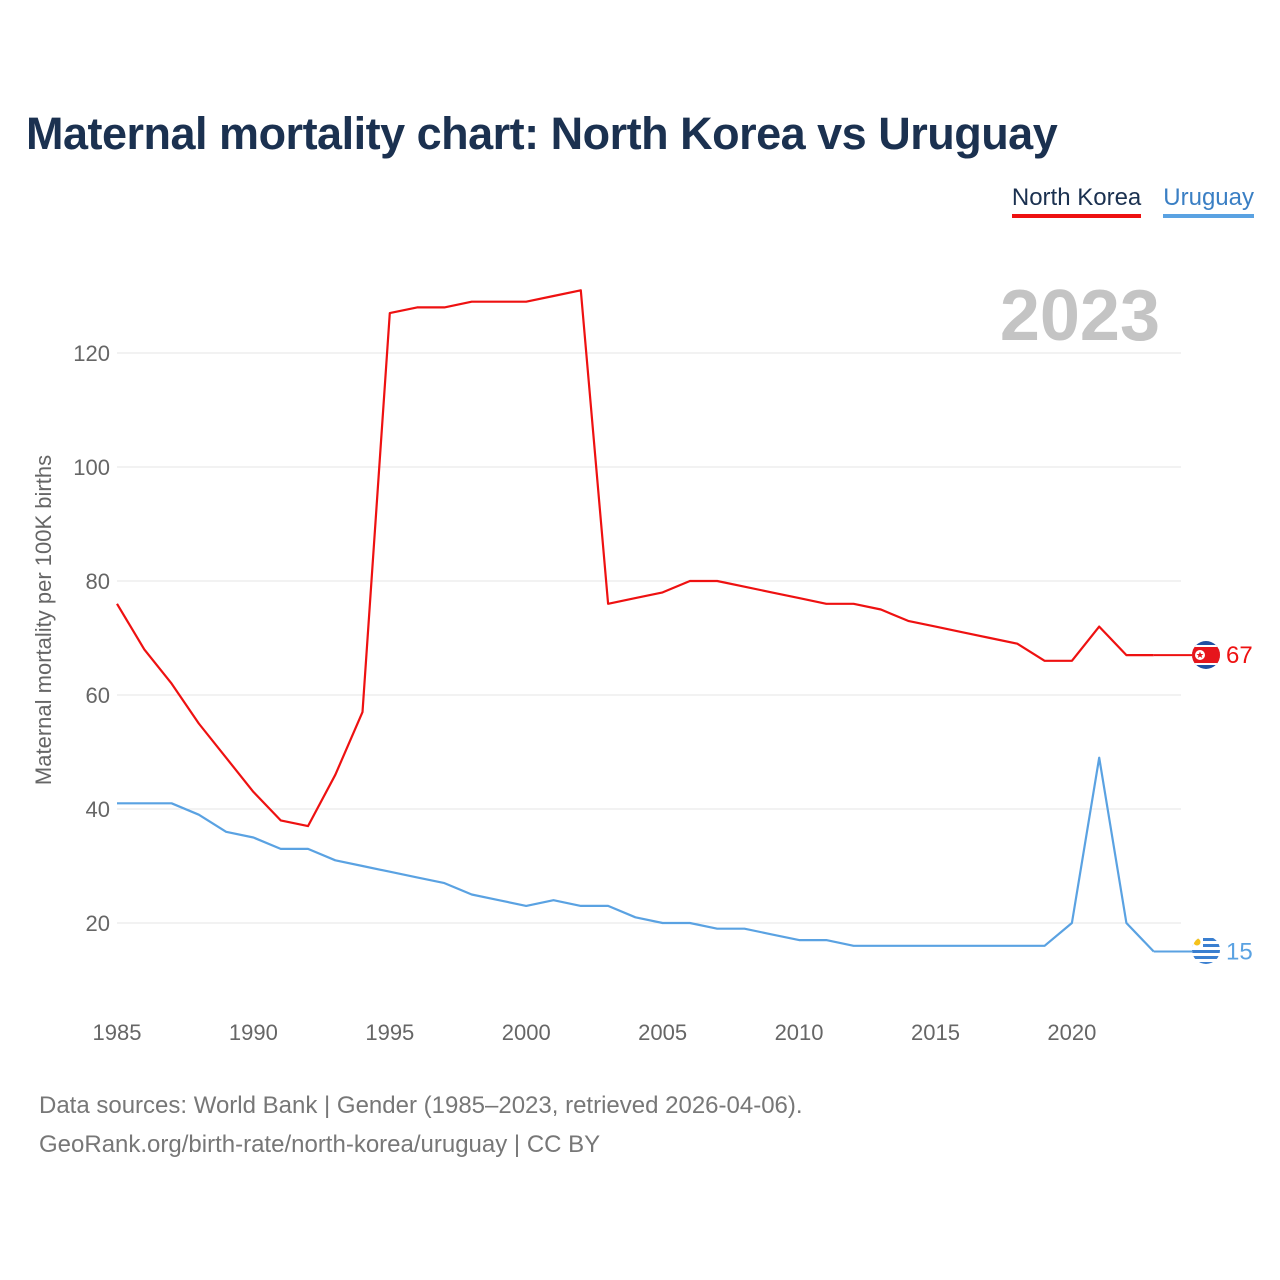 The height and width of the screenshot is (1280, 1280). I want to click on x-tick-label-1995: 1995, so click(389, 1032).